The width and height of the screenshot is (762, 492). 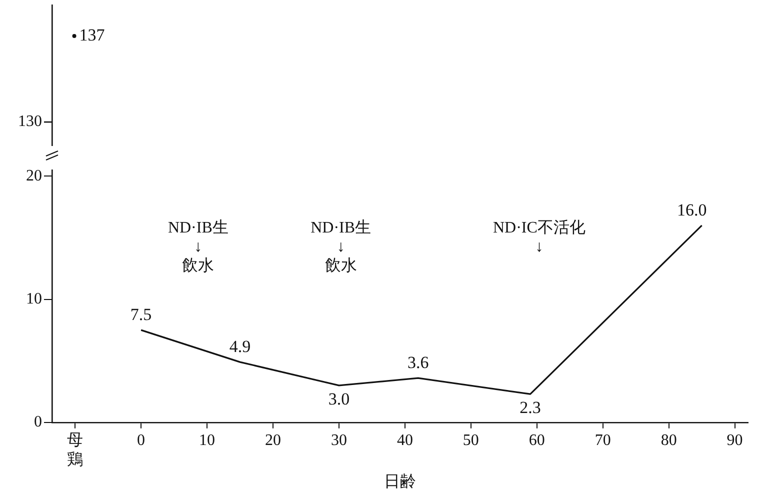 What do you see at coordinates (273, 441) in the screenshot?
I see `x-tick-label: 20` at bounding box center [273, 441].